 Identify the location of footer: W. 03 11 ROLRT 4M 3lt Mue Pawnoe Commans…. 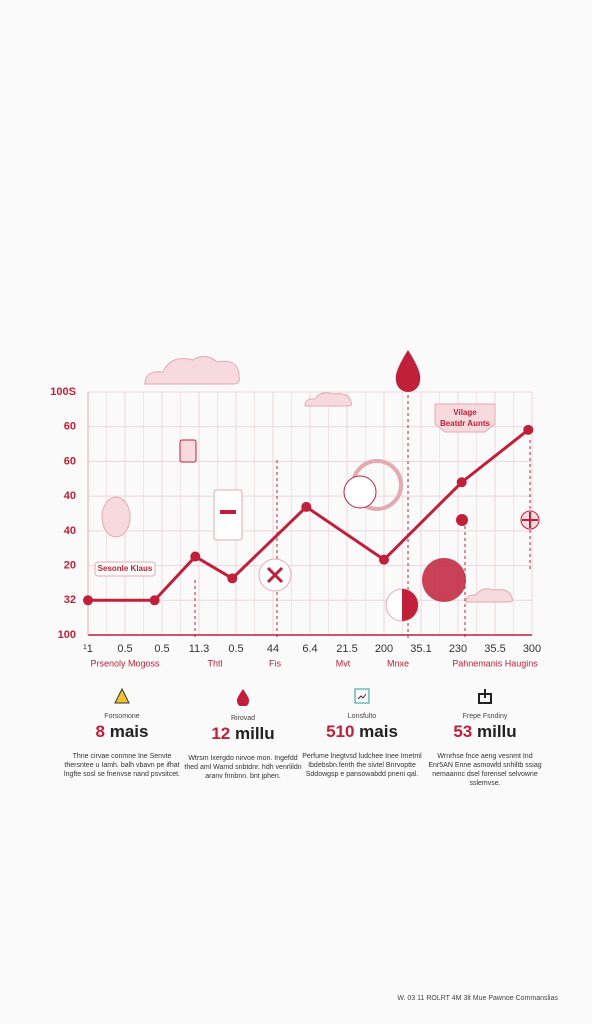
(477, 998).